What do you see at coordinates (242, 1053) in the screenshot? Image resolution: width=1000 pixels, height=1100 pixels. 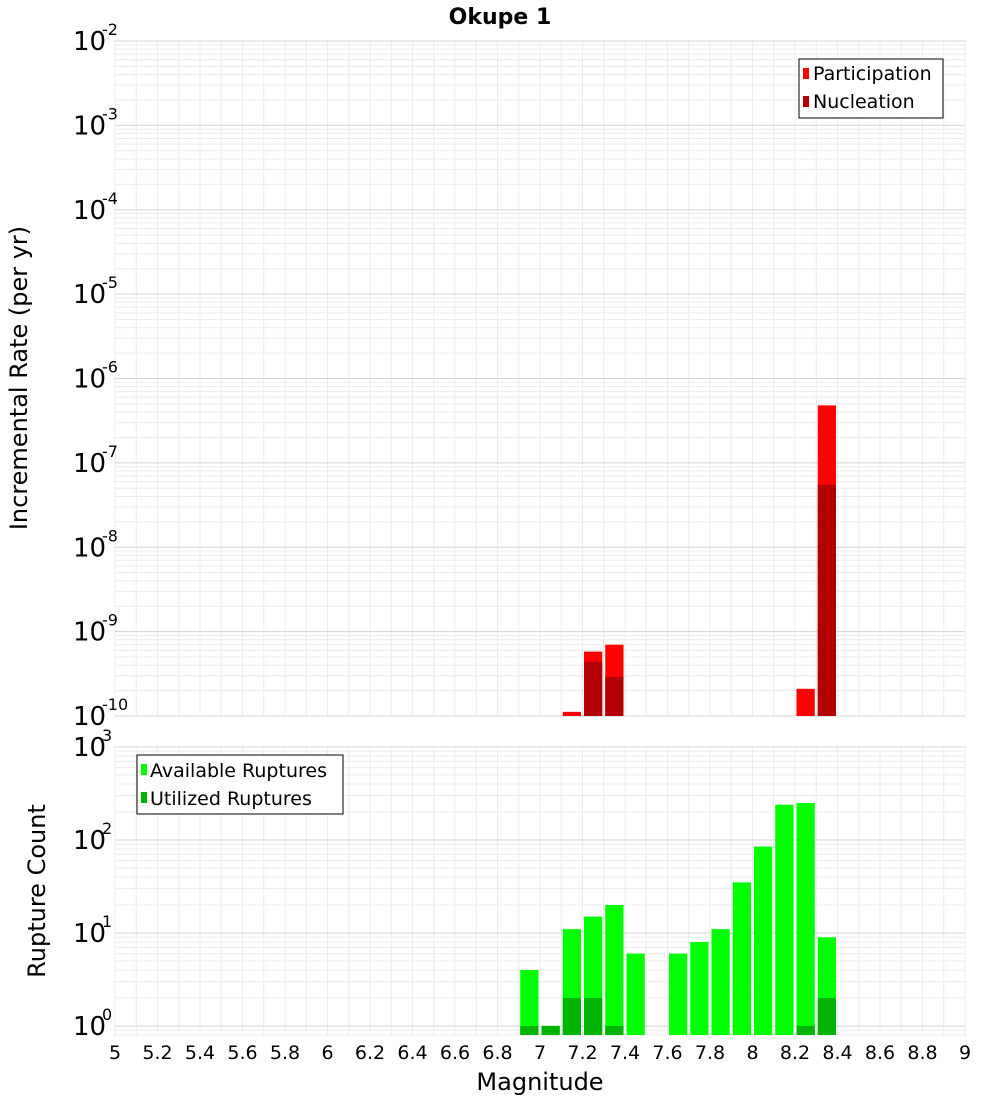 I see `x-tick-label: 5.6` at bounding box center [242, 1053].